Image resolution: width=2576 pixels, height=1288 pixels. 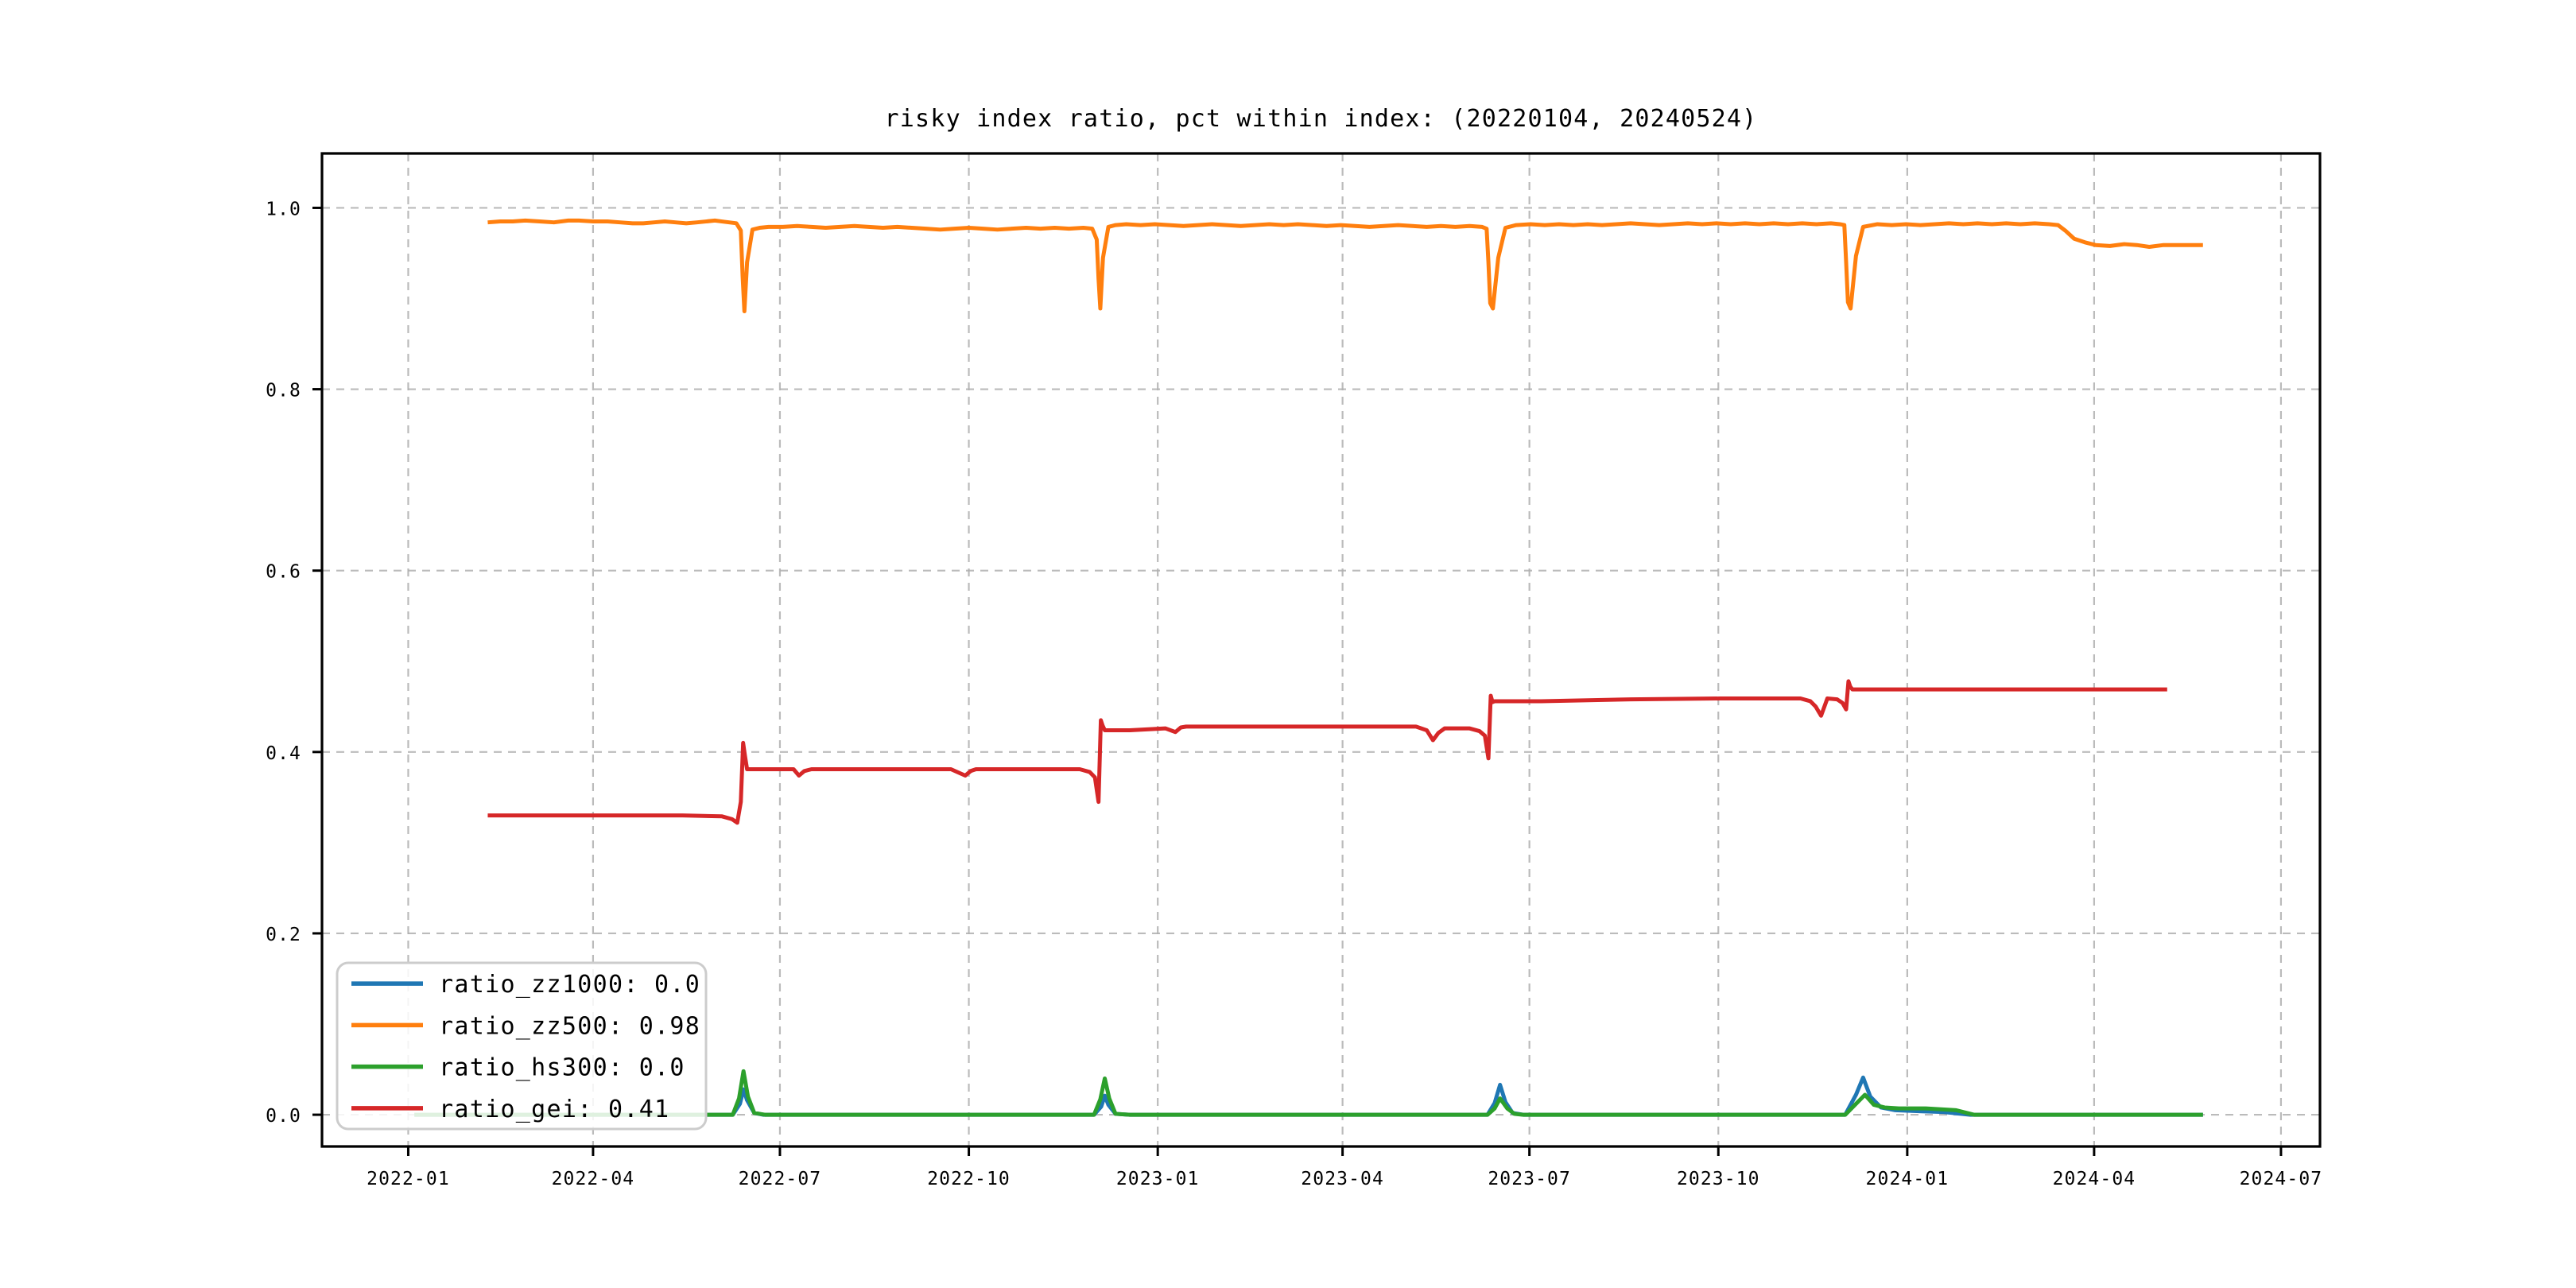 What do you see at coordinates (283, 209) in the screenshot?
I see `y-tick-label: 1.0` at bounding box center [283, 209].